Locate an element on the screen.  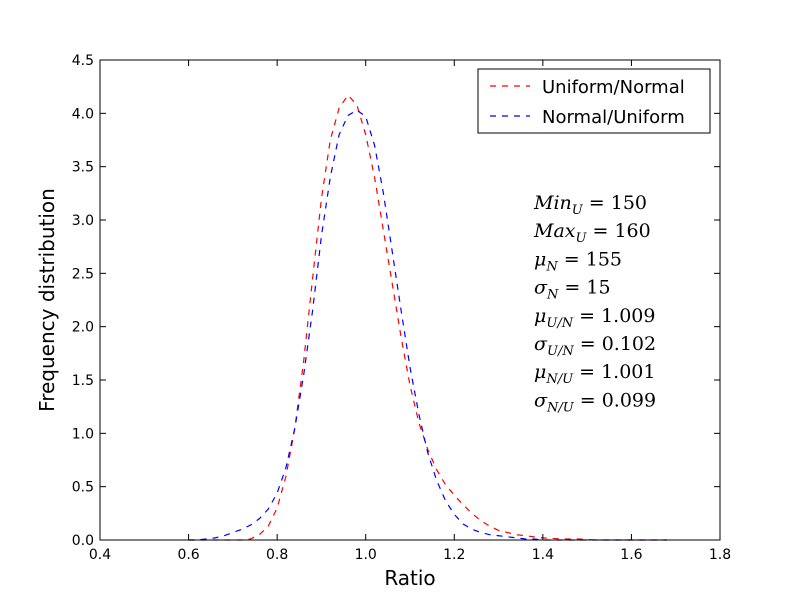
stat-annotation: σU/N = 0.102 is located at coordinates (595, 346).